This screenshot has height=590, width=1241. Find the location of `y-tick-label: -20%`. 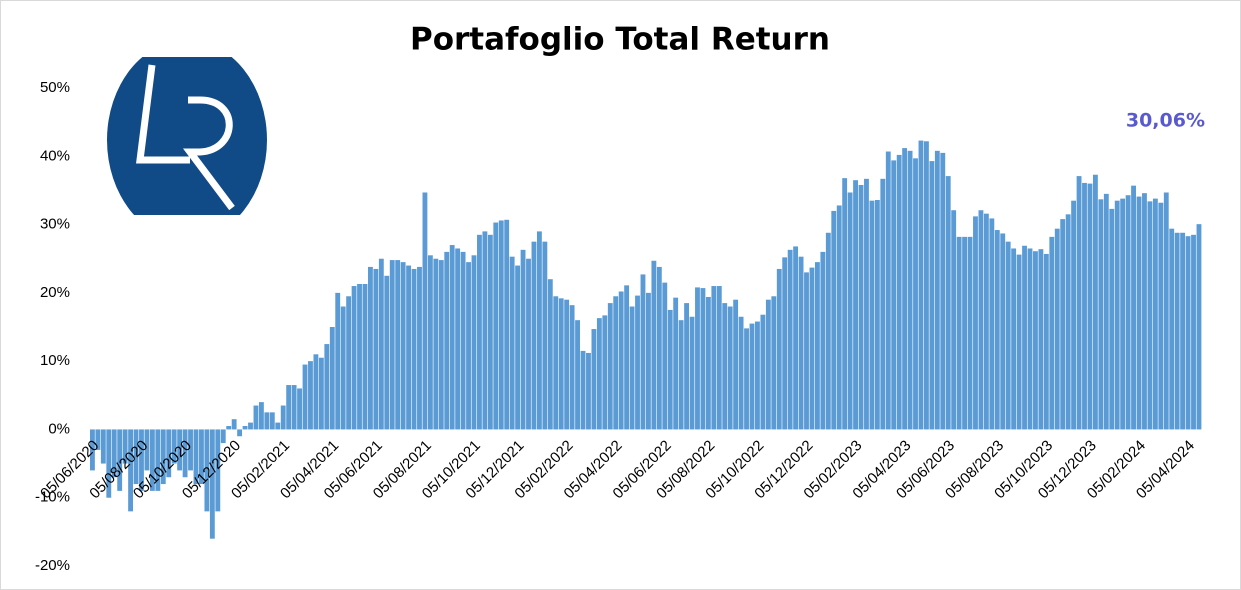

y-tick-label: -20% is located at coordinates (52, 565).